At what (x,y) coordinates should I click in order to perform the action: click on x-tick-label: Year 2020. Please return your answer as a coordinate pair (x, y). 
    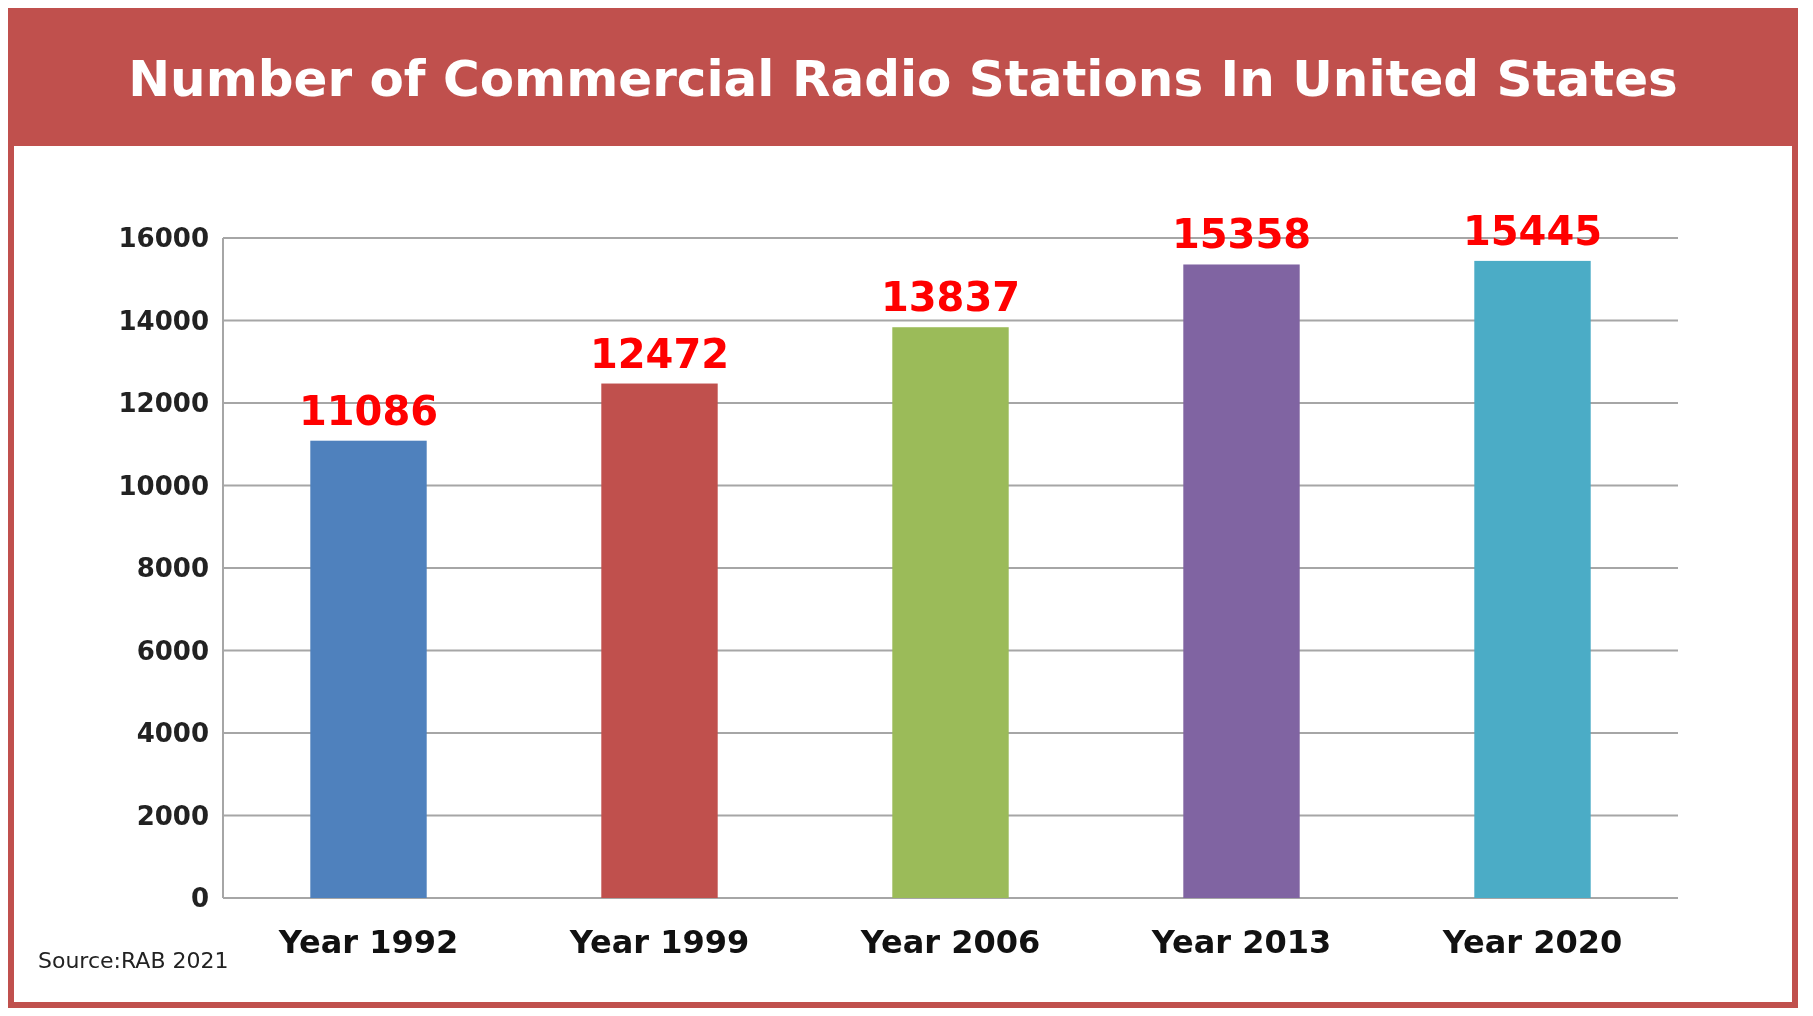
    Looking at the image, I should click on (1532, 942).